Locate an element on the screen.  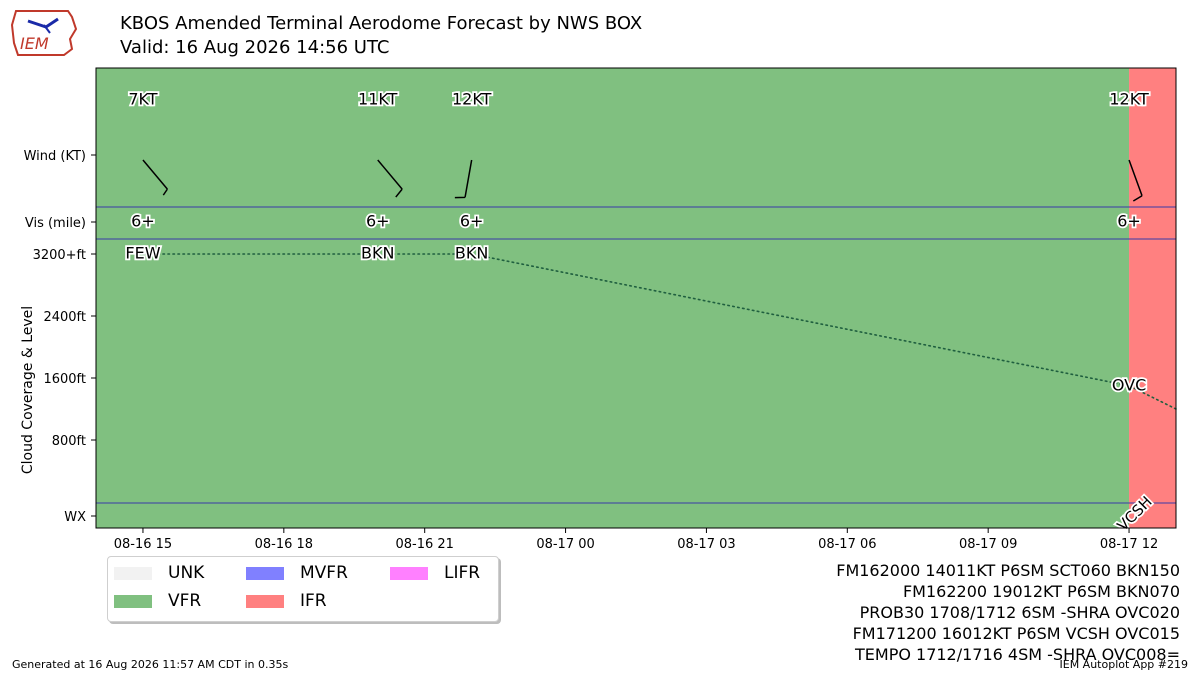
legend: UNK VFR MVFR IFR LIFR is located at coordinates (303, 589).